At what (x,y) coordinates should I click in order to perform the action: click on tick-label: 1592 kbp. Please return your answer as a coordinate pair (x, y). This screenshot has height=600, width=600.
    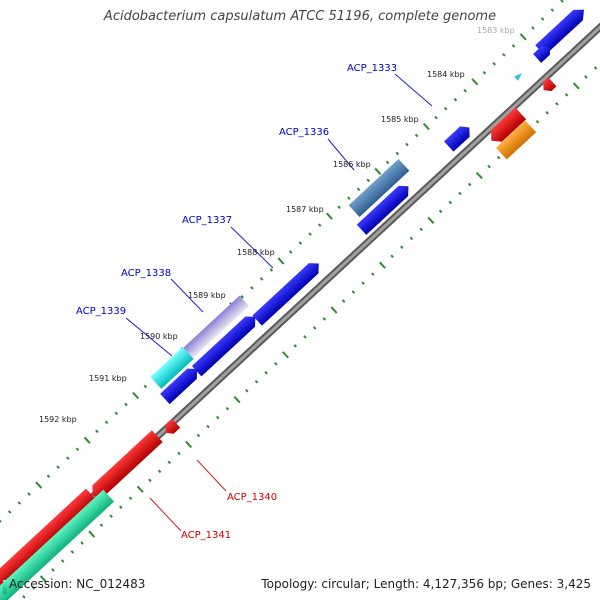
    Looking at the image, I should click on (58, 419).